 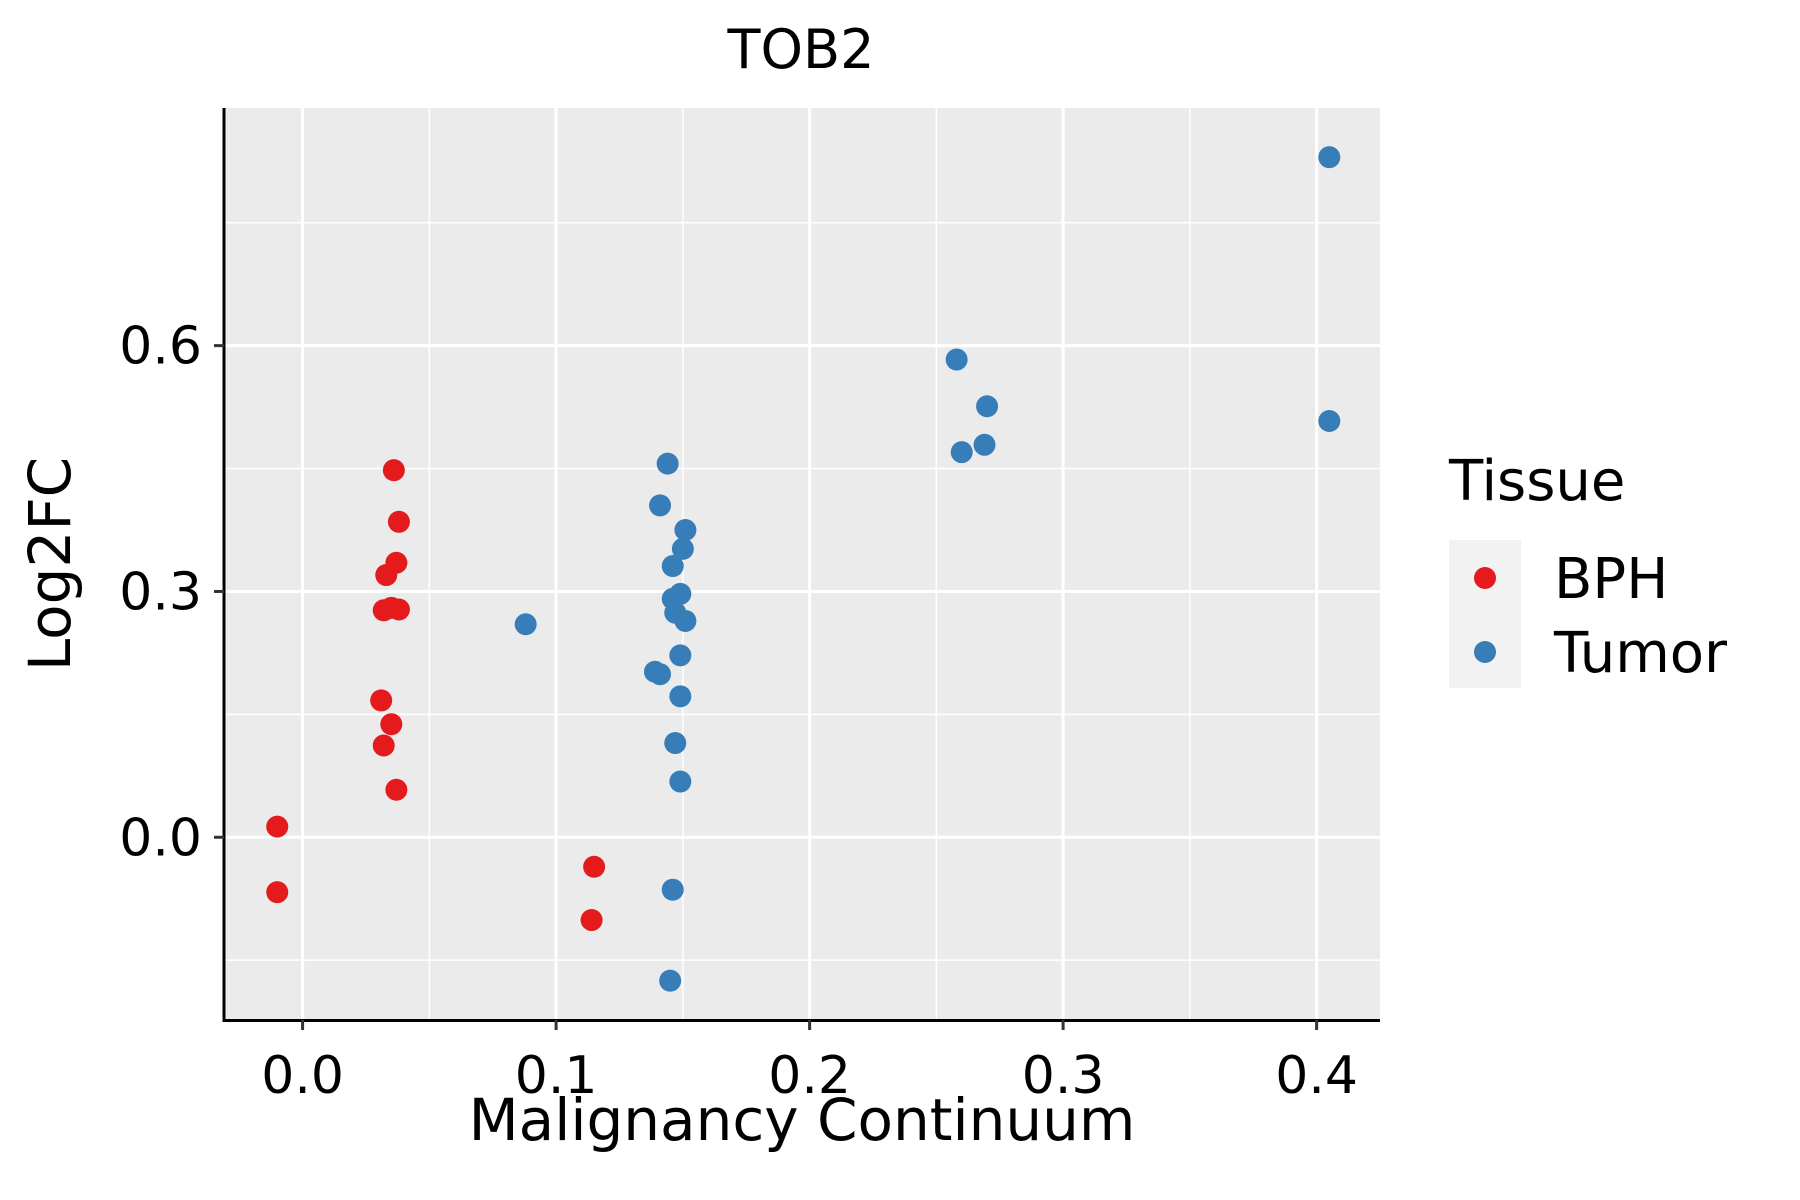 I want to click on y-tick-label: 0.3, so click(x=160, y=592).